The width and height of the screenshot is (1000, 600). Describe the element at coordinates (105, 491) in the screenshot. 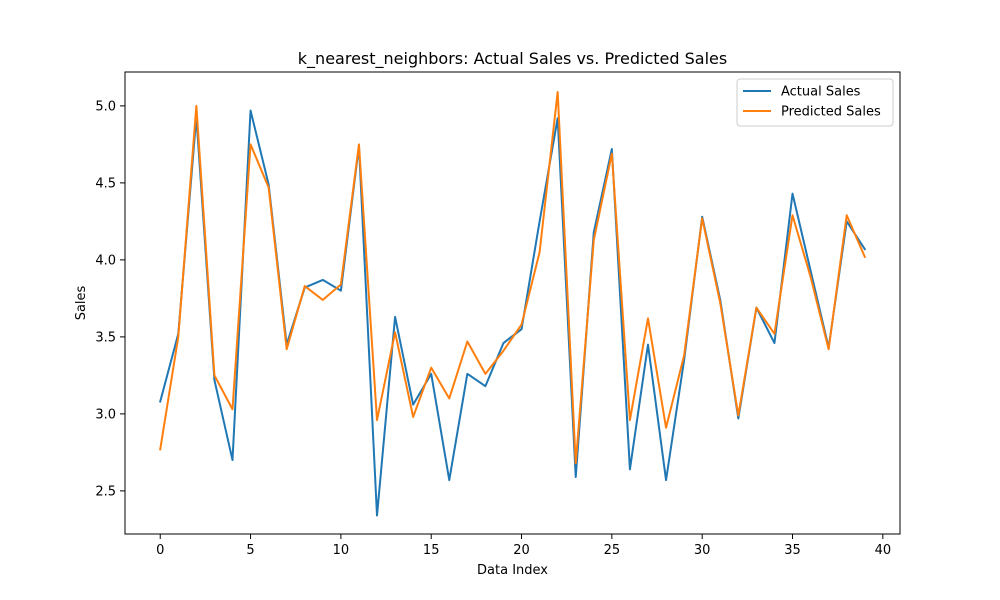

I see `y-tick-label: 2.5` at that location.